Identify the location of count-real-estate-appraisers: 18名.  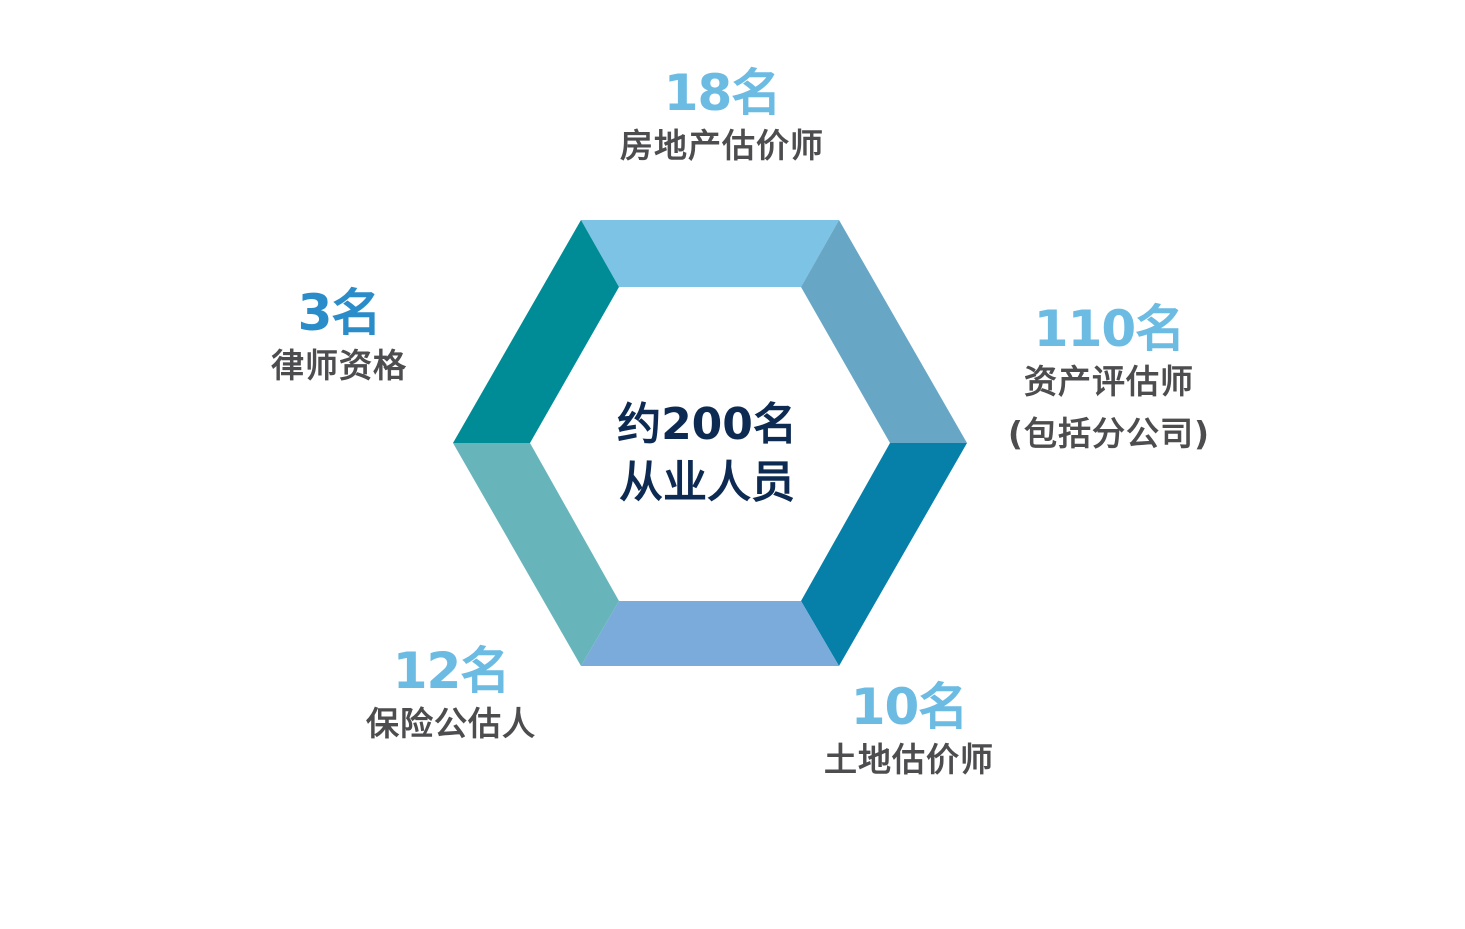
(722, 93).